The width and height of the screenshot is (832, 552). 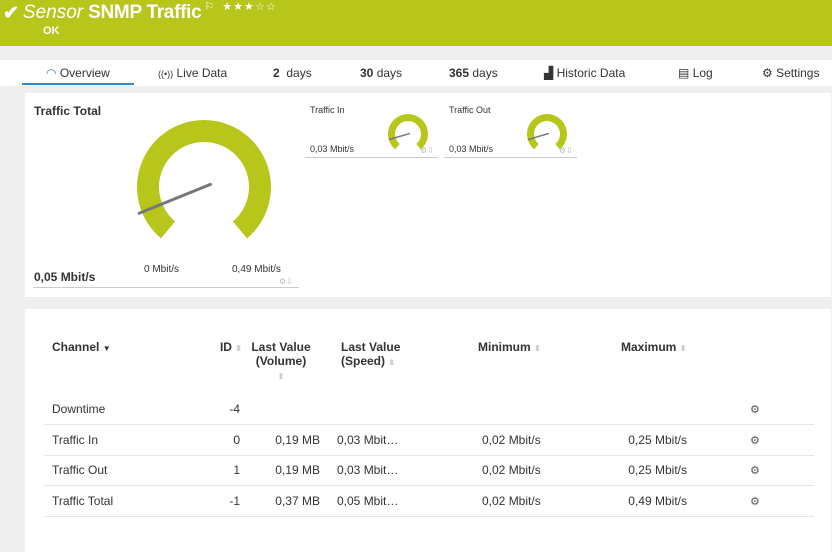 I want to click on tab-num: 30, so click(x=367, y=73).